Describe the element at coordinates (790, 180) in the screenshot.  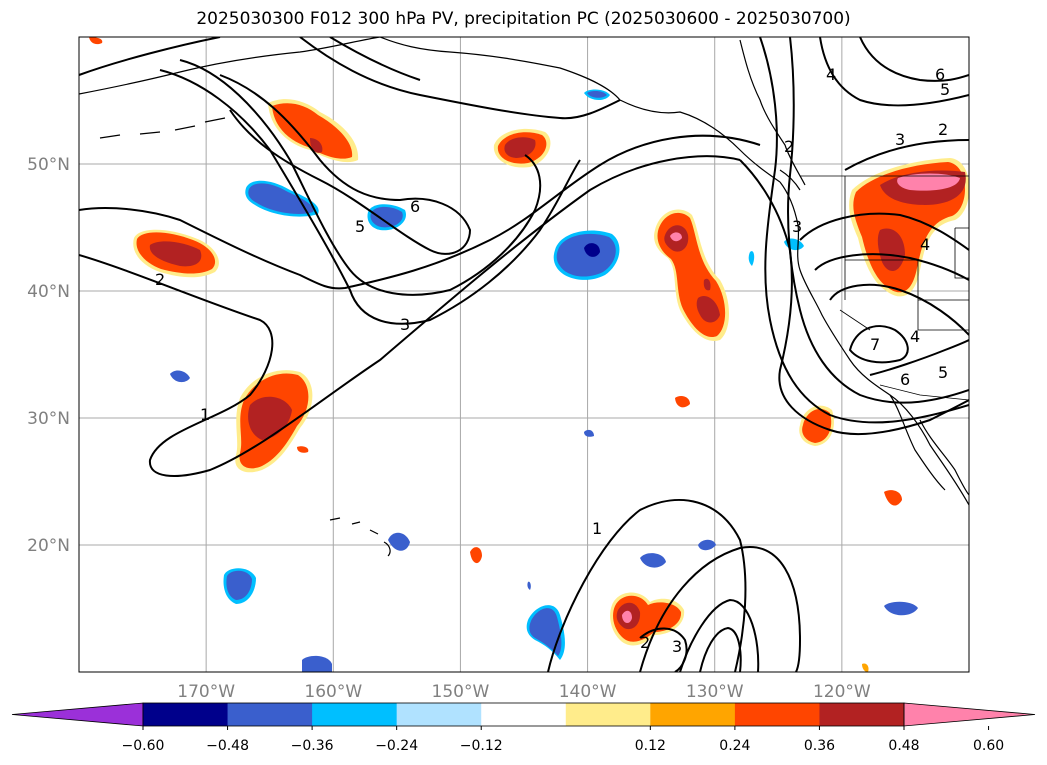
I see `coastline-island` at that location.